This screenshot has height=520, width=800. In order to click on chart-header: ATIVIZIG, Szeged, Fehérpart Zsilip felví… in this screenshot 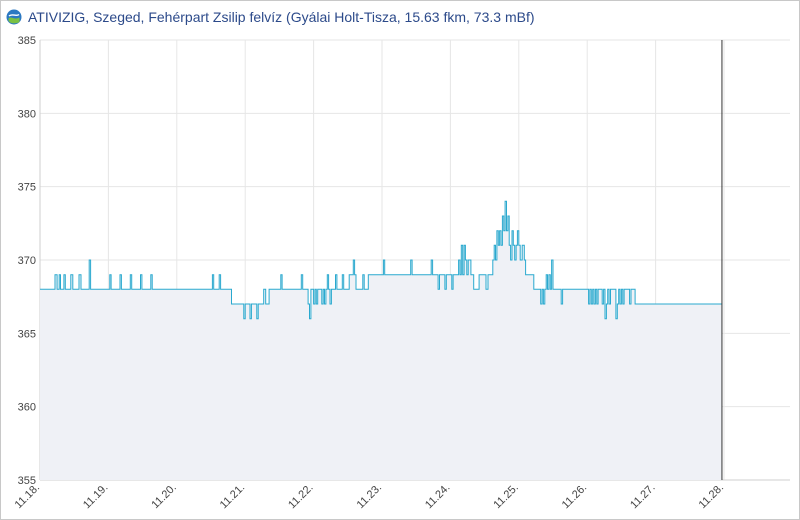, I will do `click(270, 17)`.